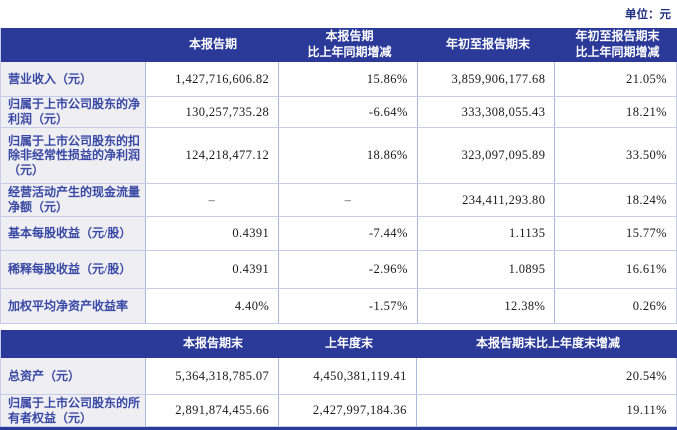  I want to click on value-cell: 1.0895, so click(487, 269).